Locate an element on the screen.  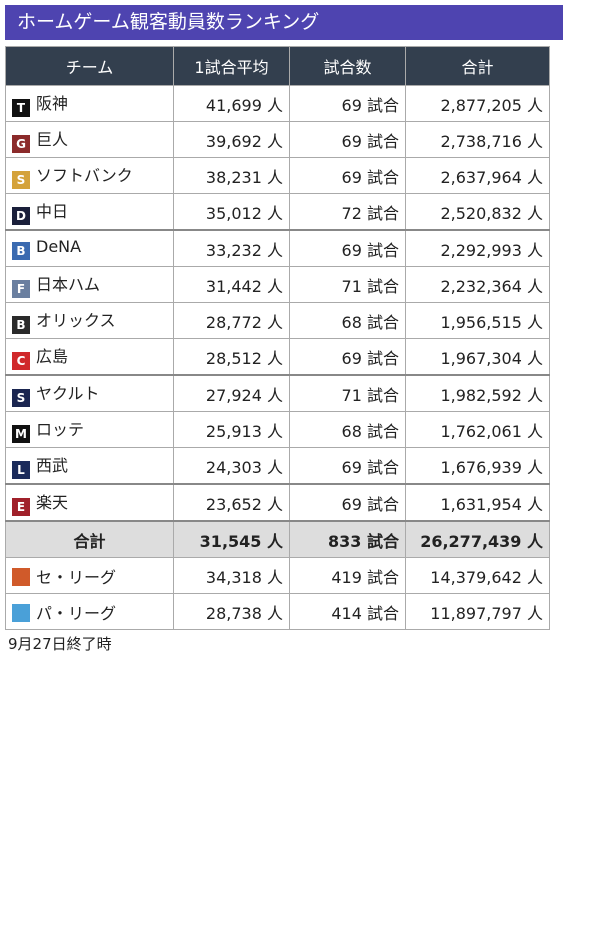
table-row: C 広島 28,512 人 69 試合 1,967,304 人 is located at coordinates (277, 357).